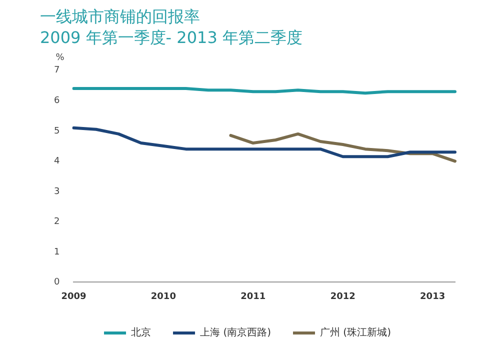  What do you see at coordinates (171, 37) in the screenshot?
I see `chart-subtitle: 2009 年第一季度- 2013 年第二季度` at bounding box center [171, 37].